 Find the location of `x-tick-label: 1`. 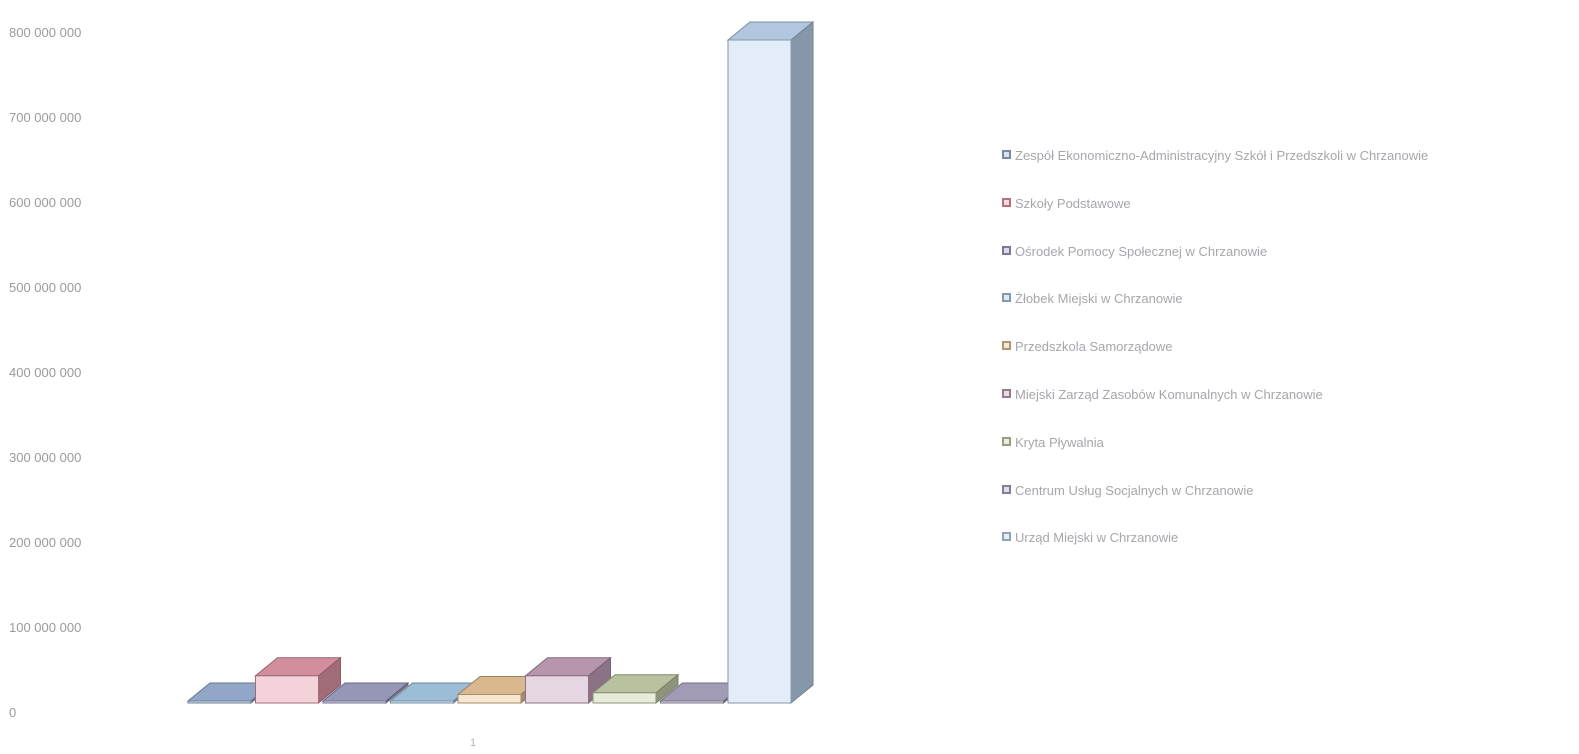

x-tick-label: 1 is located at coordinates (473, 743).